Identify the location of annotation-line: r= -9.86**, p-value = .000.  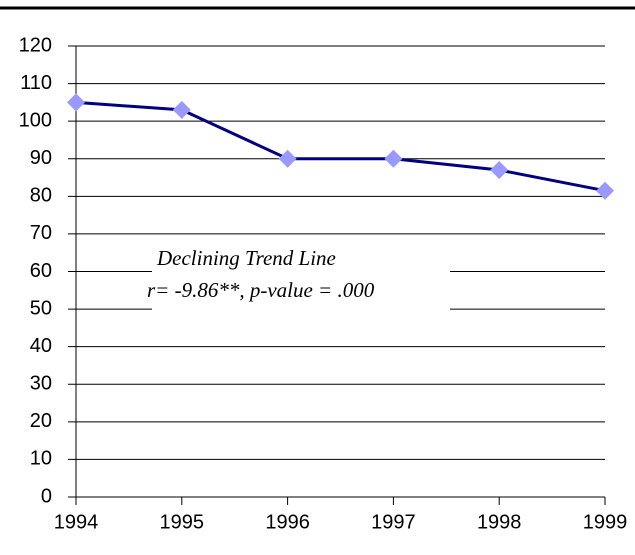
(261, 290).